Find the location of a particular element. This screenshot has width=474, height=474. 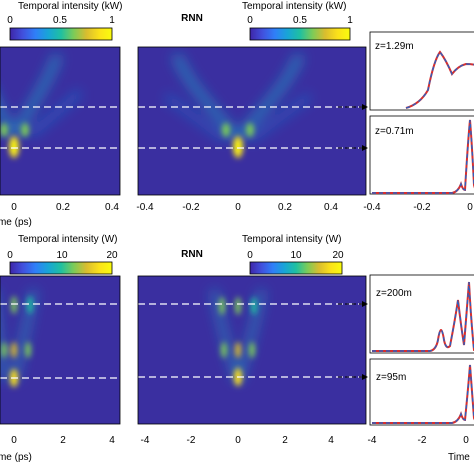

bottom-colorbar-right-tick: 20 is located at coordinates (338, 255).